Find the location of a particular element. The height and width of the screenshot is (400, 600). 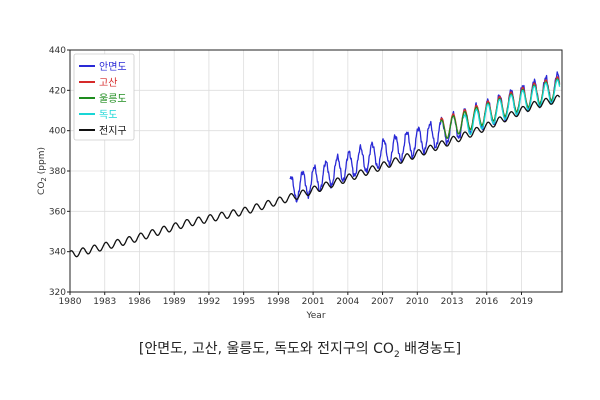

y-tick-label: 420 is located at coordinates (57, 91).